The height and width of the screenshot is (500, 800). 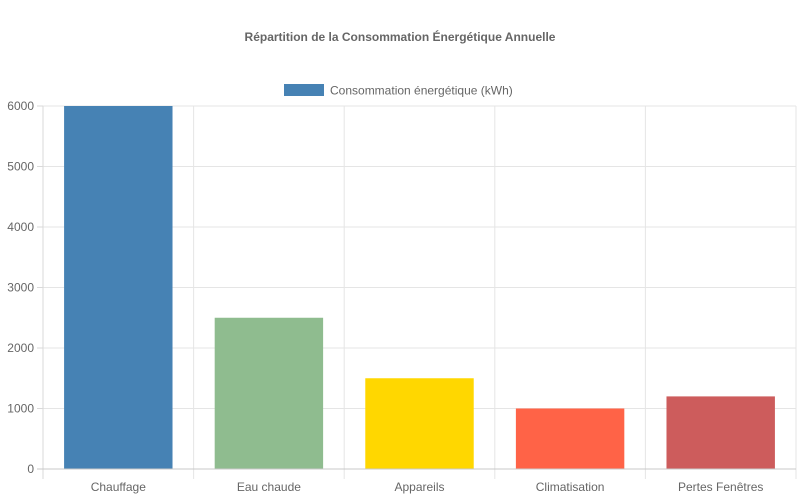 I want to click on x-tick-label: Eau chaude, so click(x=269, y=487).